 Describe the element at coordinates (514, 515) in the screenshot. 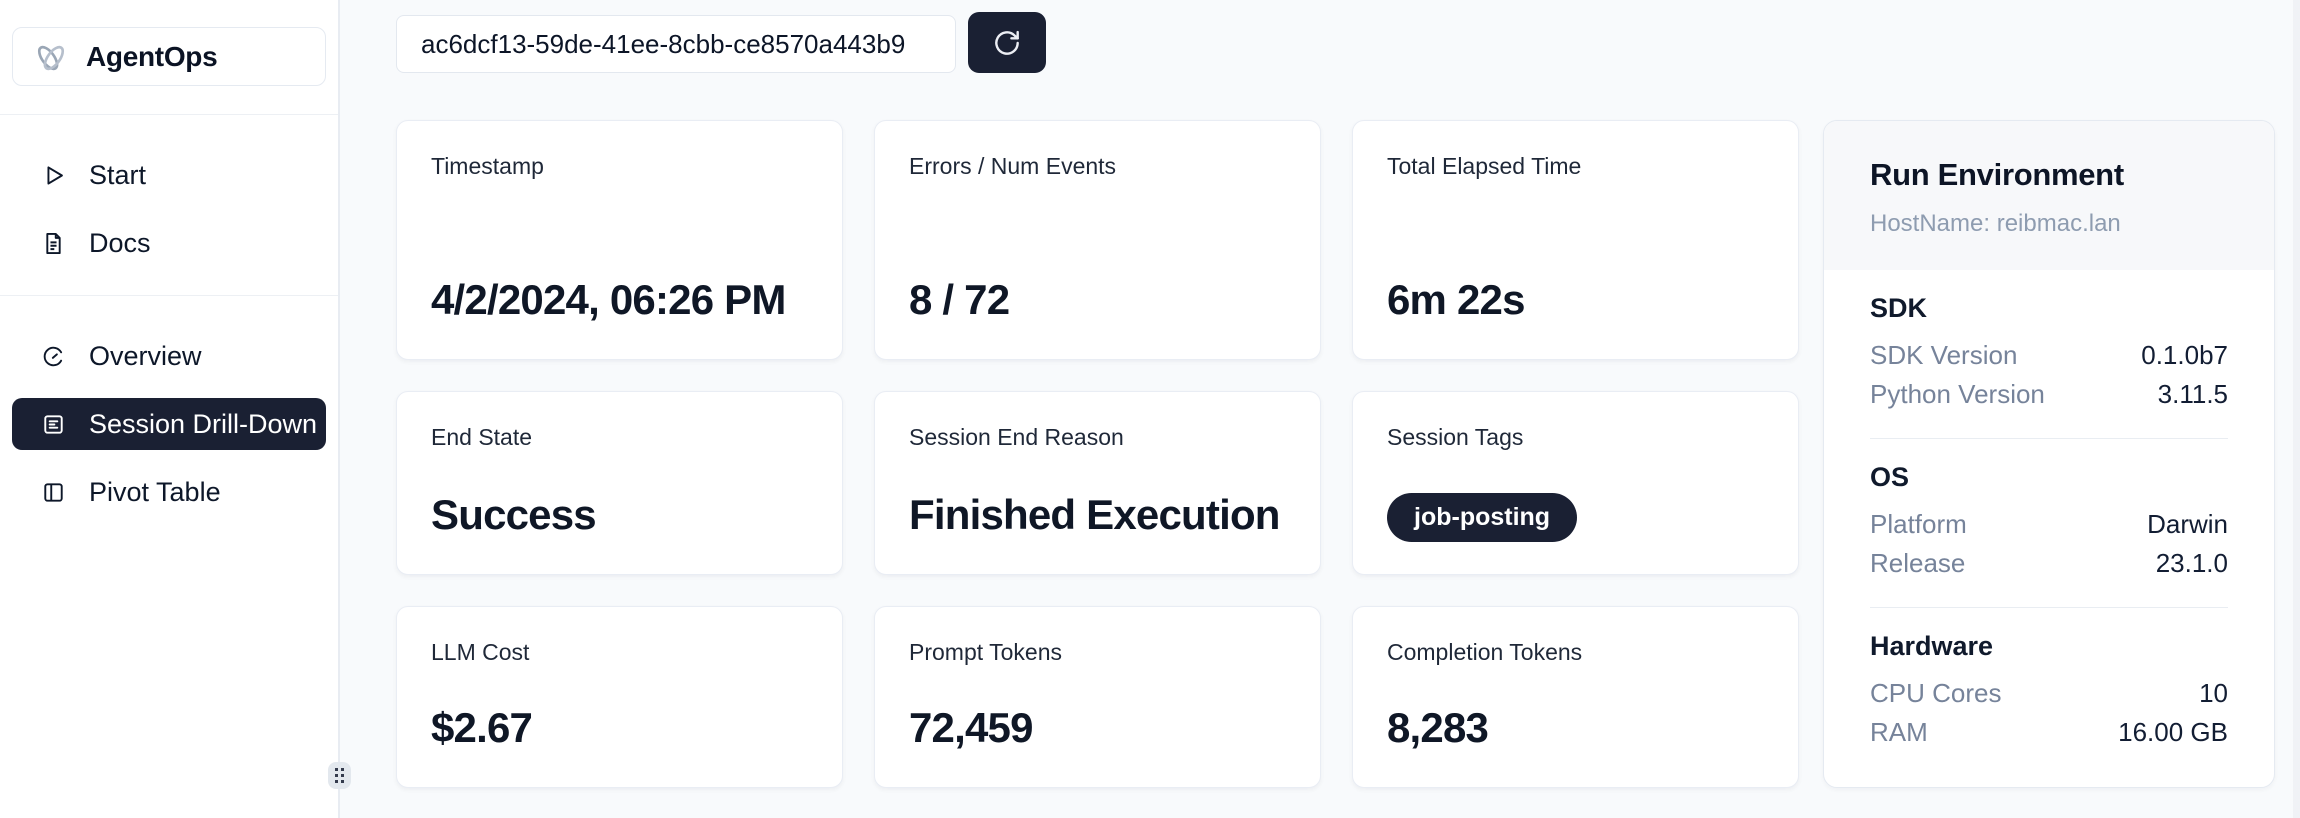

I see `metric-value: Success` at that location.